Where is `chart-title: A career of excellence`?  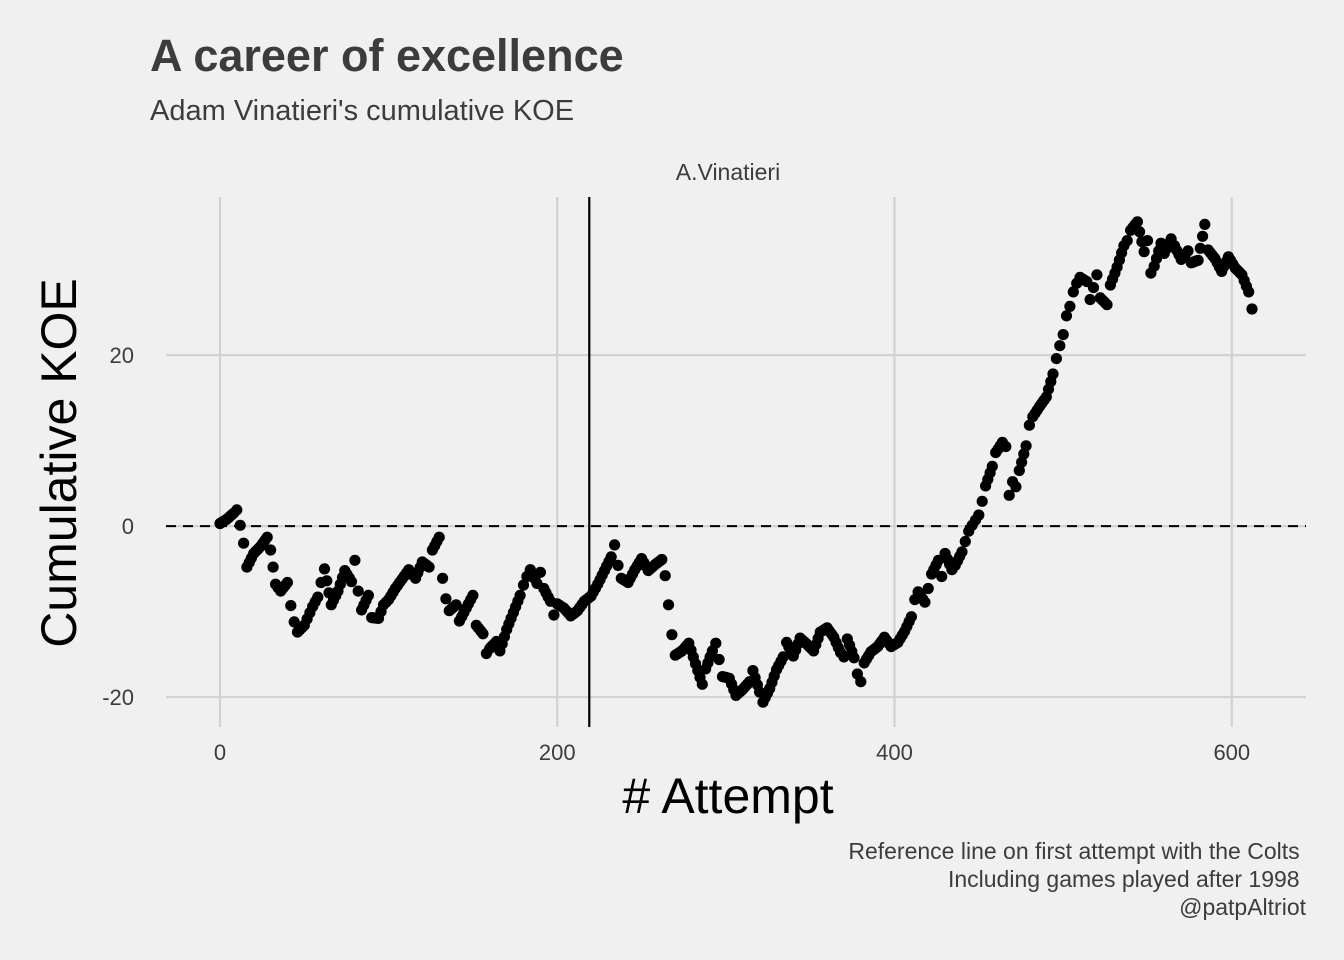
chart-title: A career of excellence is located at coordinates (387, 55).